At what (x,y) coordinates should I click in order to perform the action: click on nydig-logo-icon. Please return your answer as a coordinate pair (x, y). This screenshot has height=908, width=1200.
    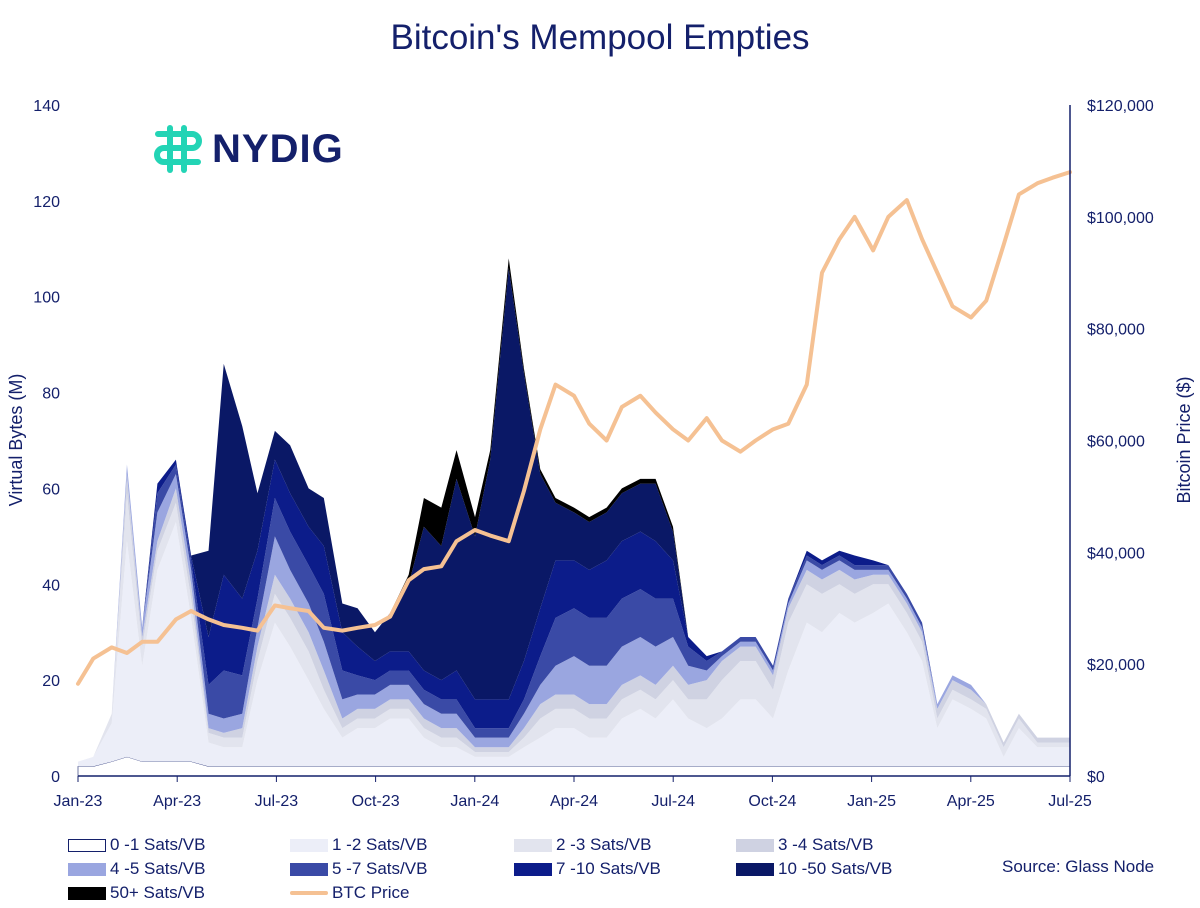
    Looking at the image, I should click on (178, 149).